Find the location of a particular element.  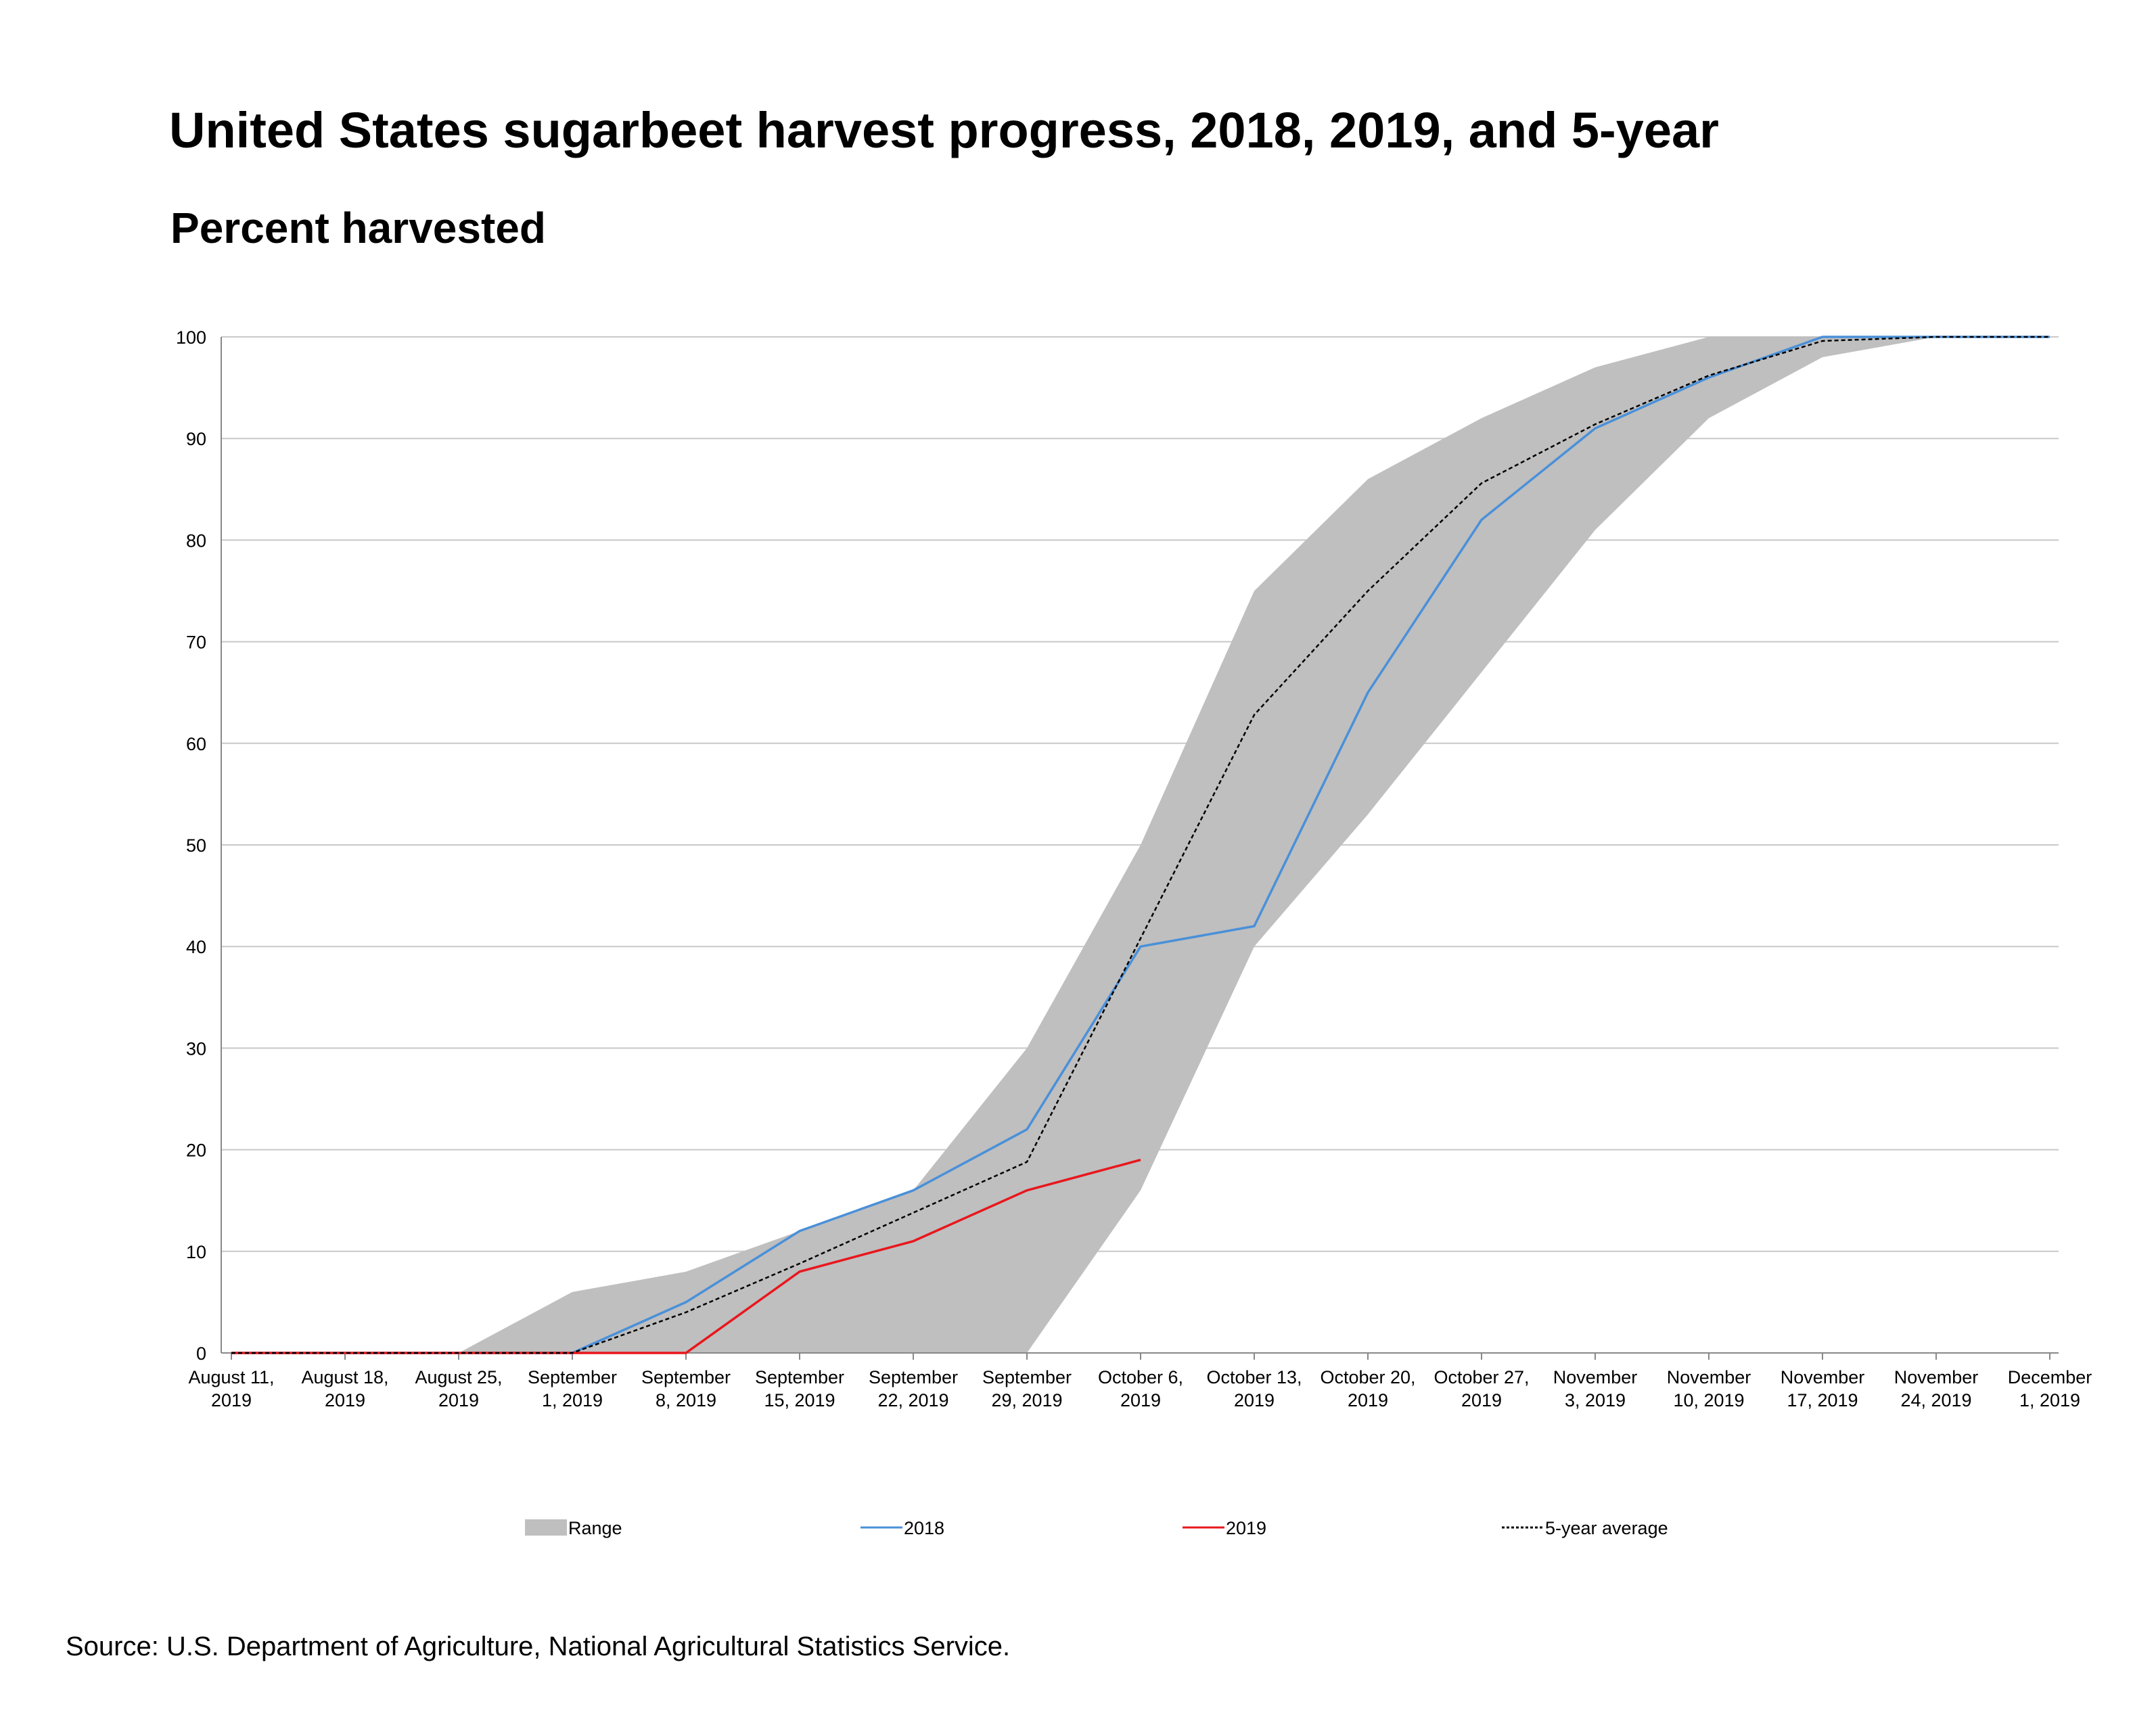

y-tick-label: 20 is located at coordinates (196, 1151).